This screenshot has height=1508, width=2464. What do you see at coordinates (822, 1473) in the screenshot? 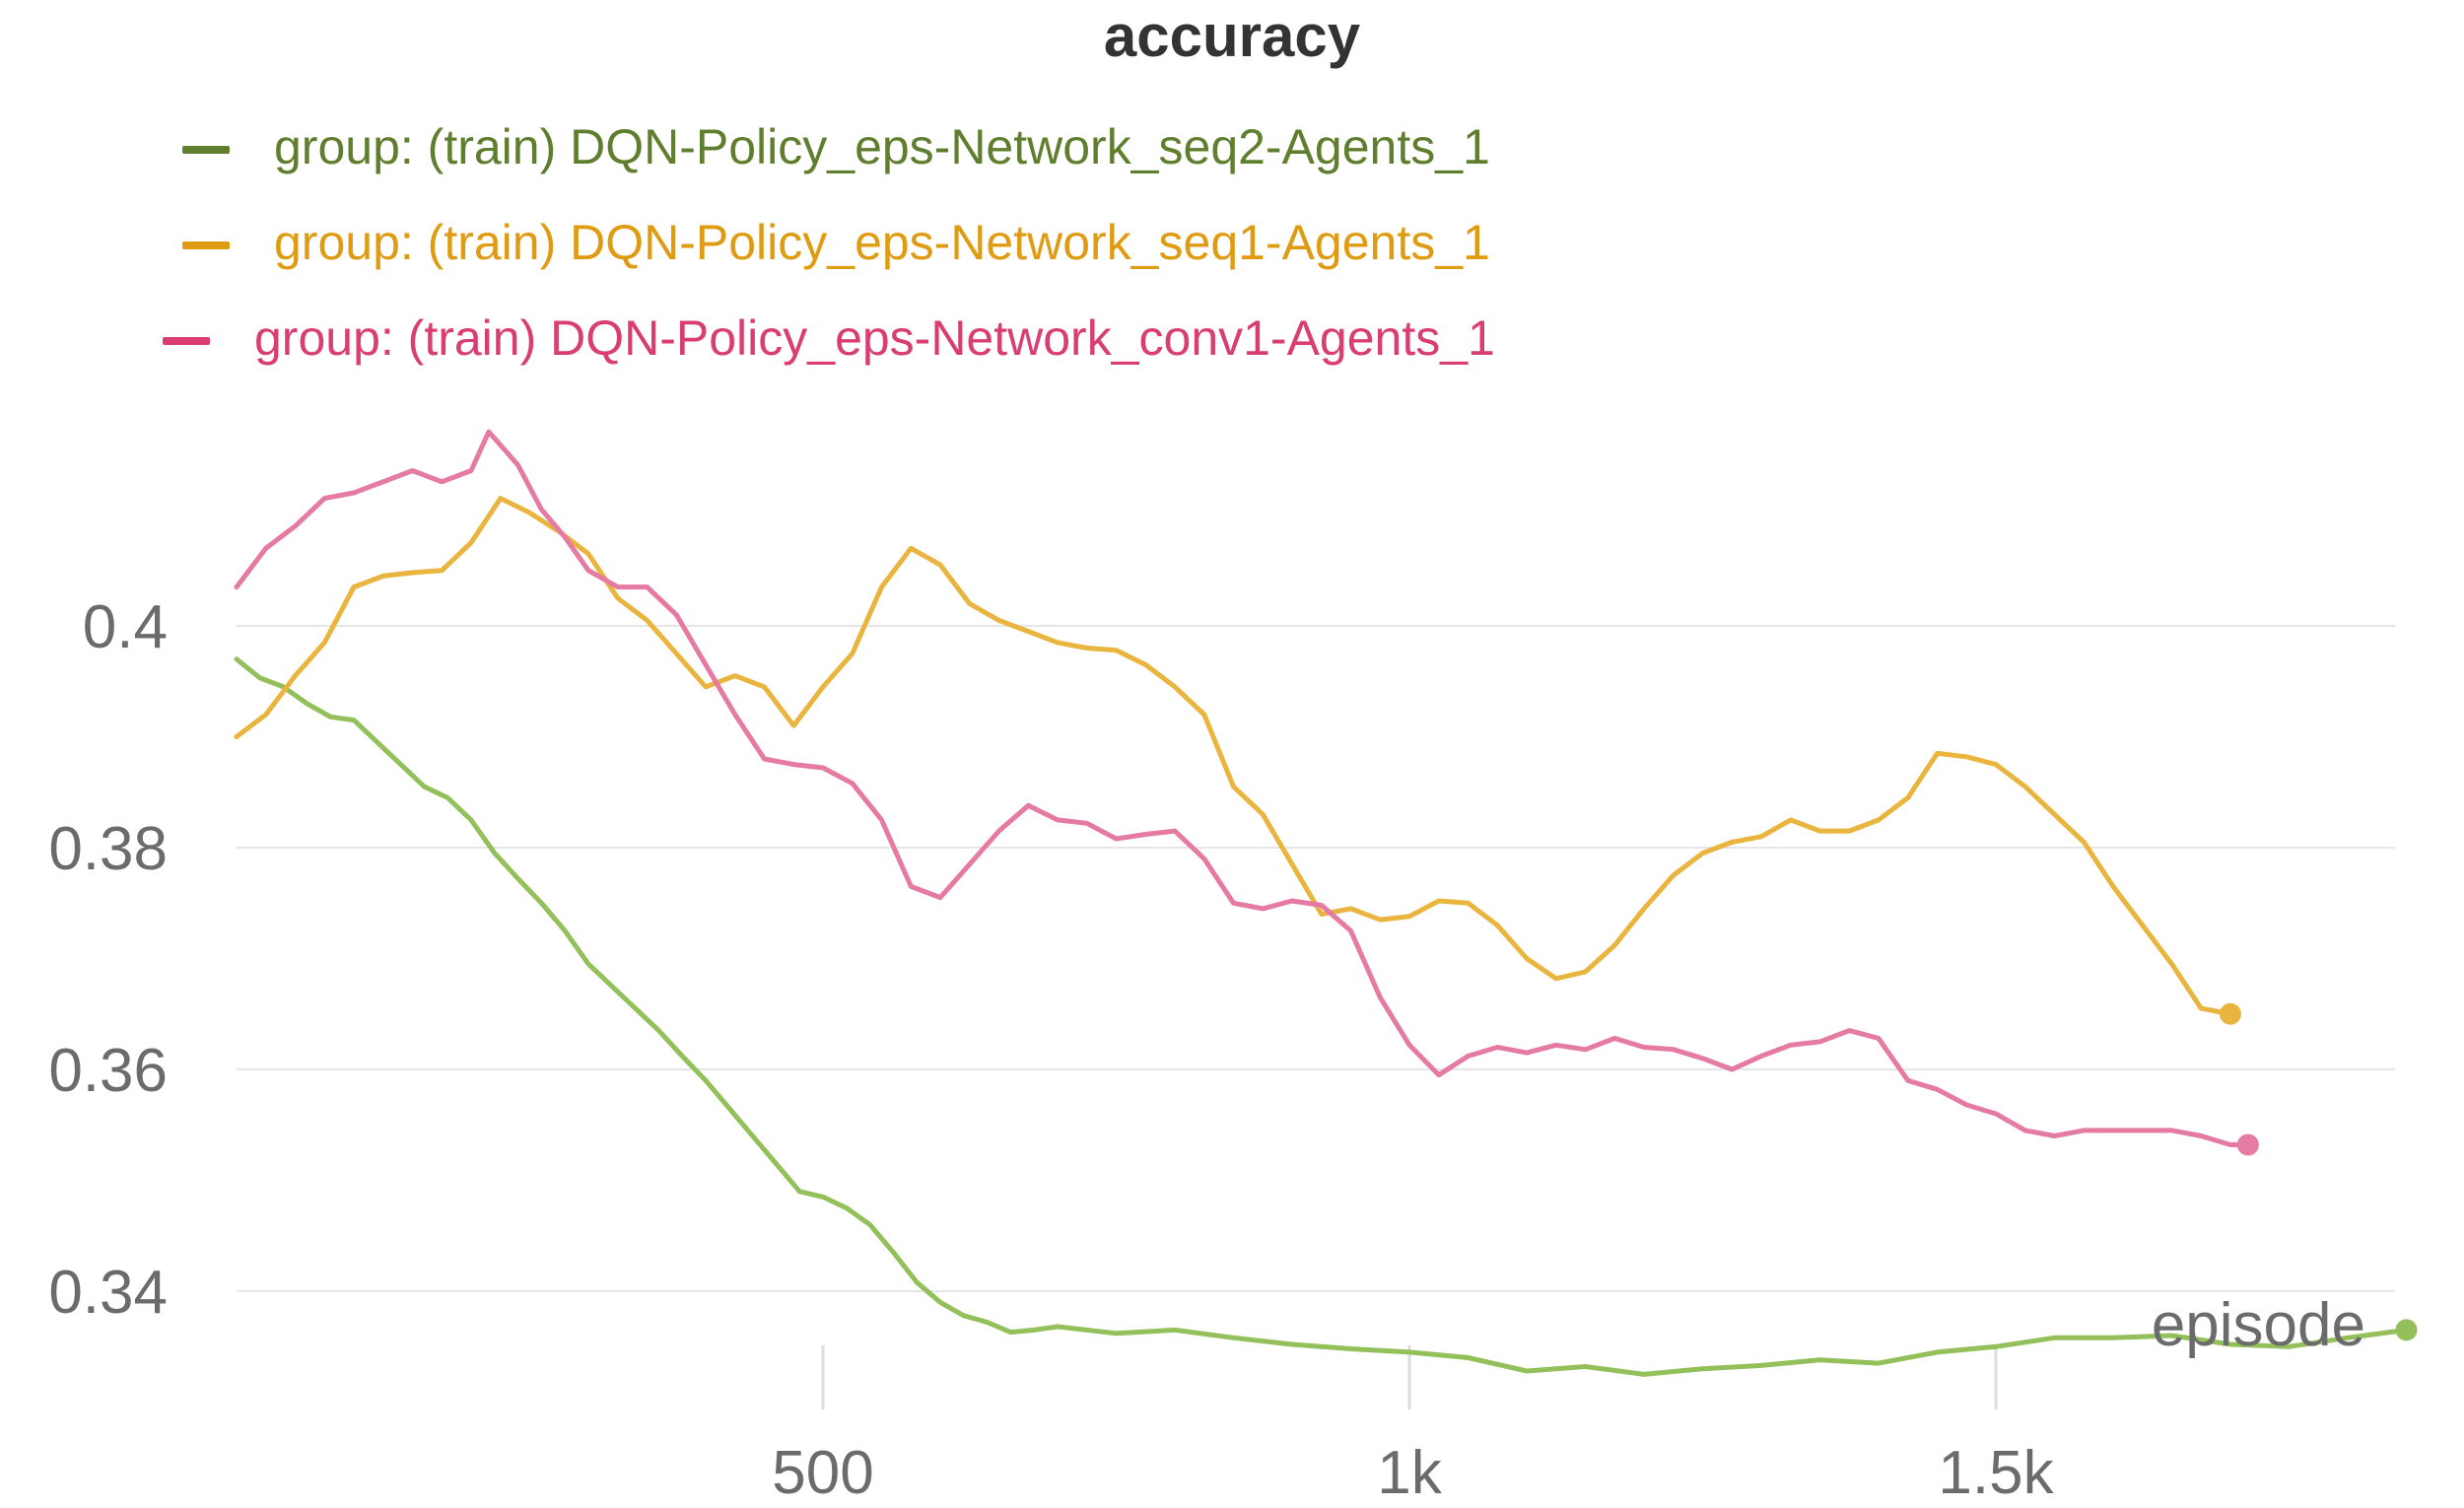
I see `x-tick-label: 500` at bounding box center [822, 1473].